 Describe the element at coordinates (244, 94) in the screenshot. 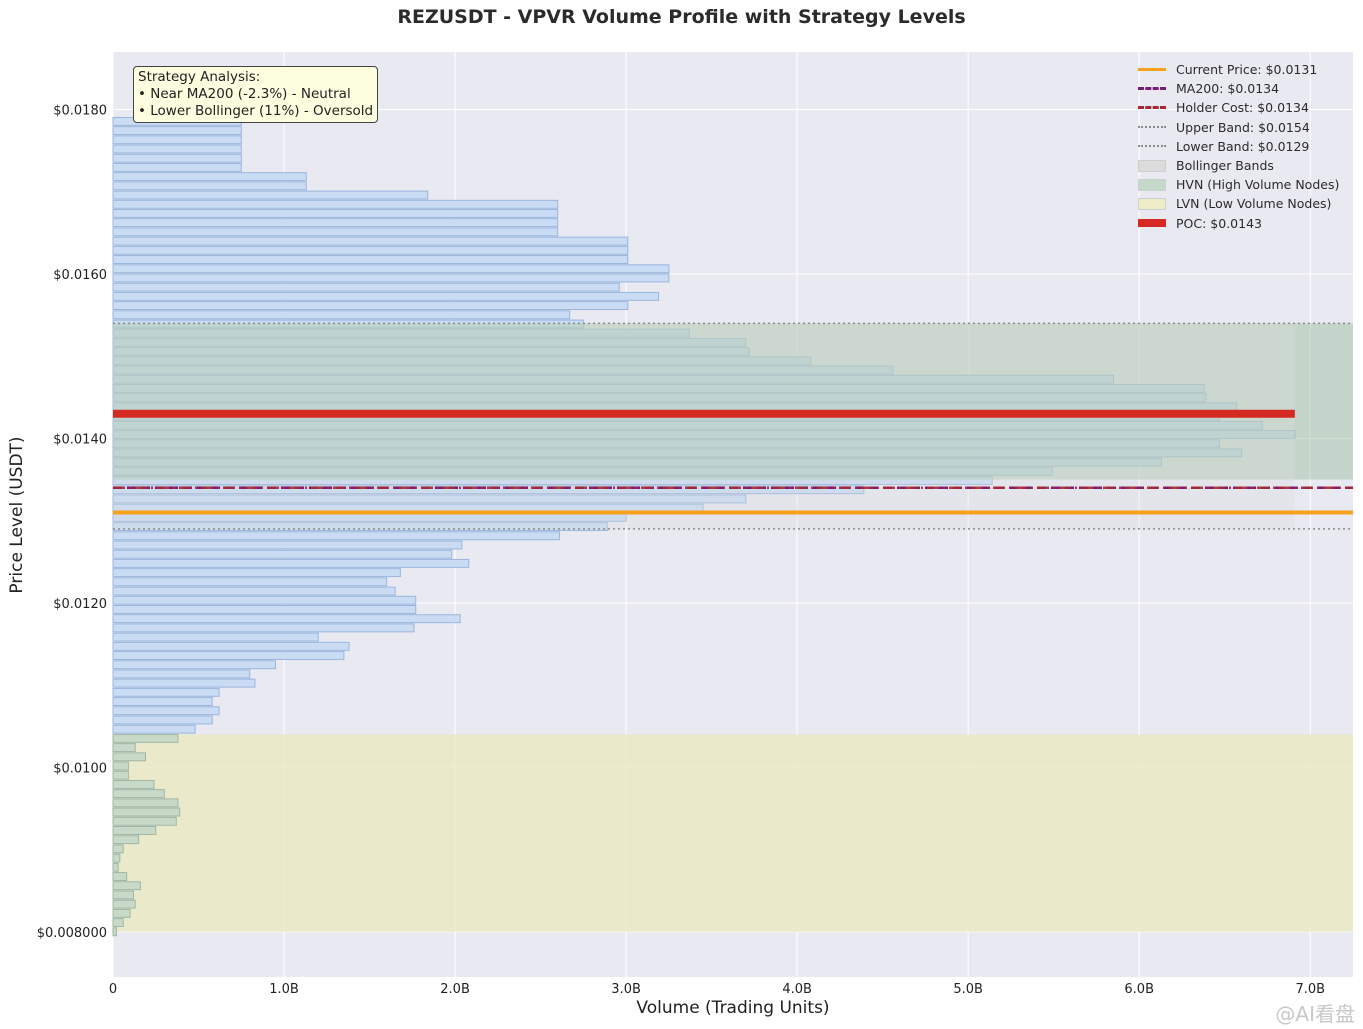

I see `annotation-line-ma200: • Near MA200 (-2.3%) - Neutral` at that location.